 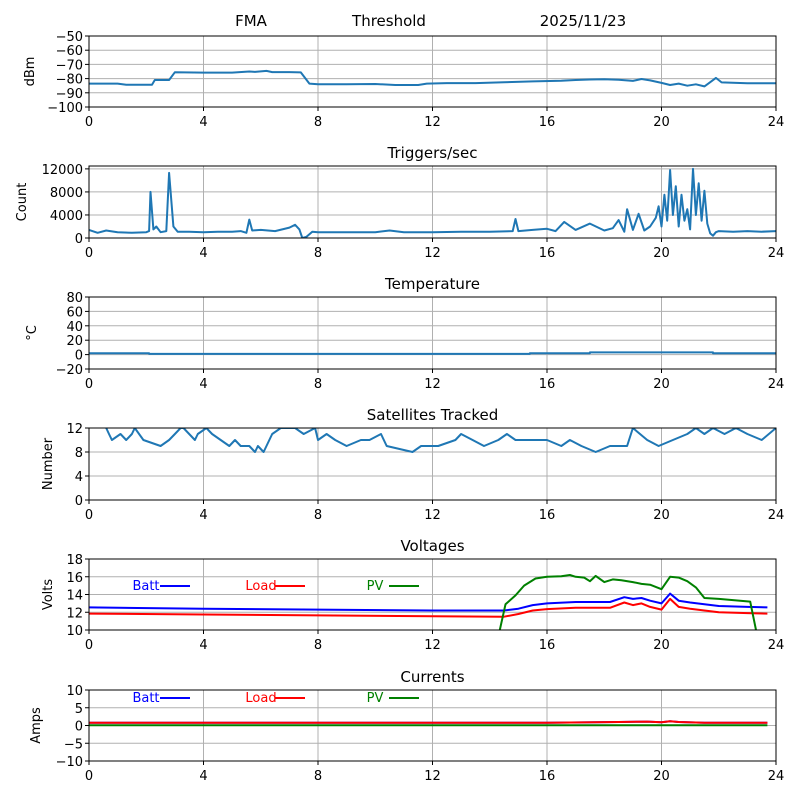 What do you see at coordinates (66, 216) in the screenshot?
I see `y-tick-label: 4000` at bounding box center [66, 216].